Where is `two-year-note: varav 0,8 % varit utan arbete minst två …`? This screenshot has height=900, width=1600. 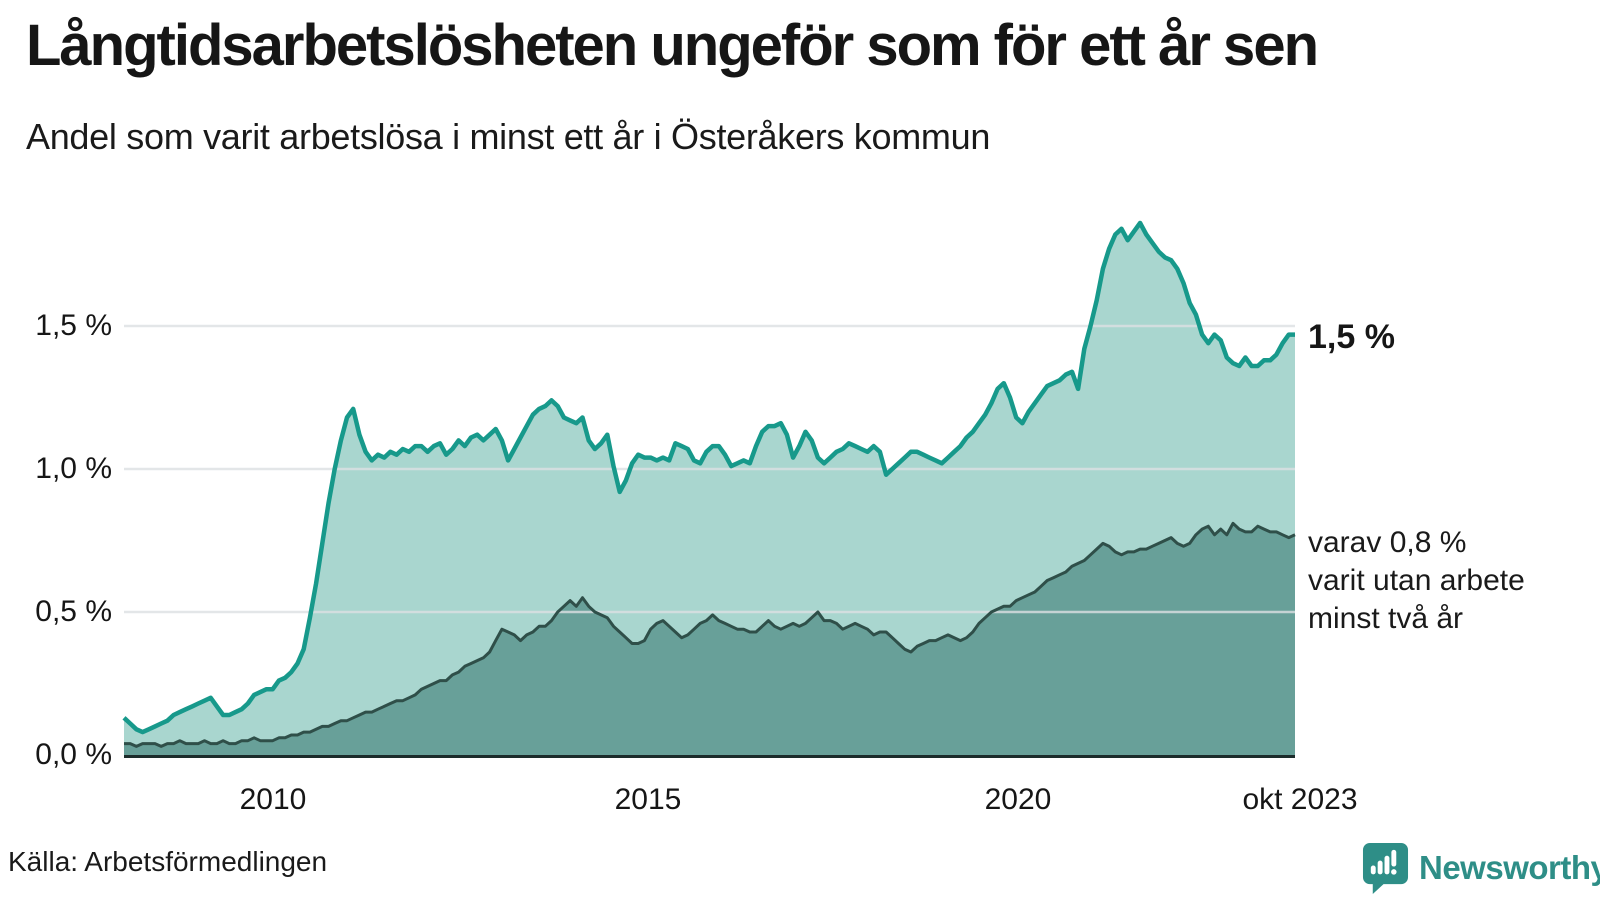 two-year-note: varav 0,8 % varit utan arbete minst två … is located at coordinates (1416, 581).